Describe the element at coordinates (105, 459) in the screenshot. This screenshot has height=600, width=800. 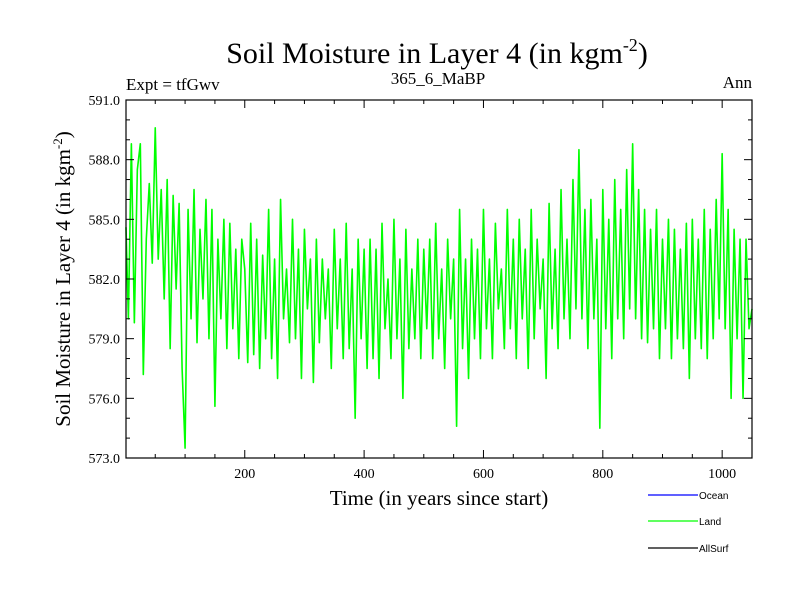
I see `y-tick-label: 573.0` at that location.